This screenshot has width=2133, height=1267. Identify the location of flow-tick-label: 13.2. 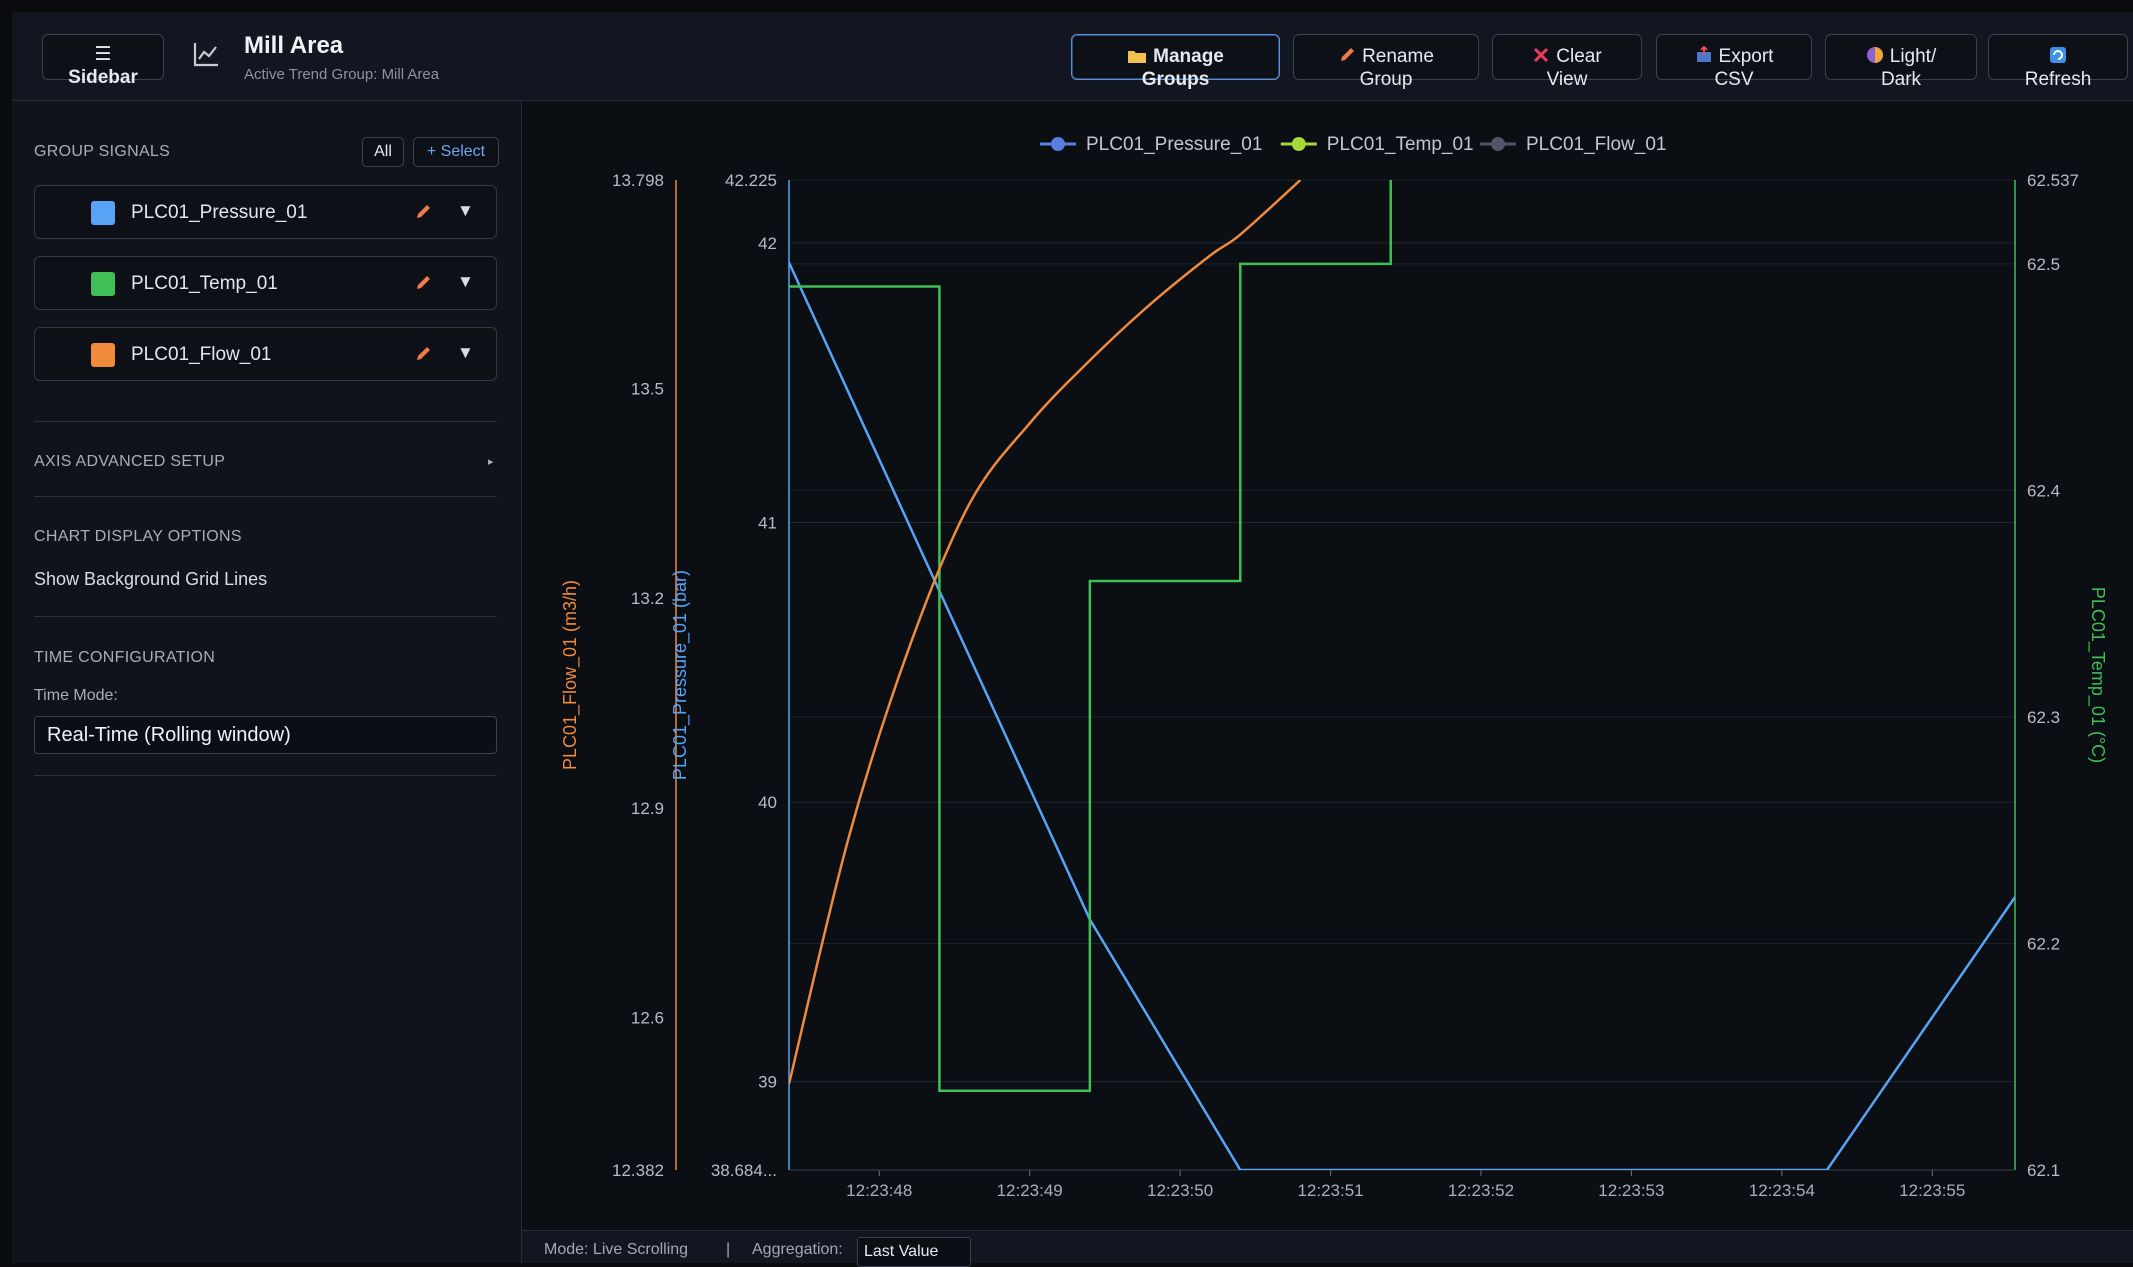
(647, 598).